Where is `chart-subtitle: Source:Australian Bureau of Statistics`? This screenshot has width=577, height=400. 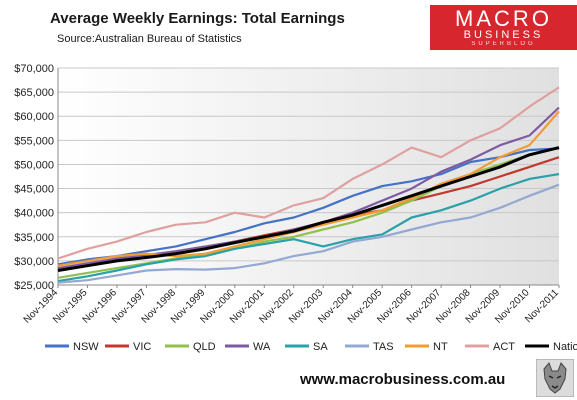 chart-subtitle: Source:Australian Bureau of Statistics is located at coordinates (149, 39).